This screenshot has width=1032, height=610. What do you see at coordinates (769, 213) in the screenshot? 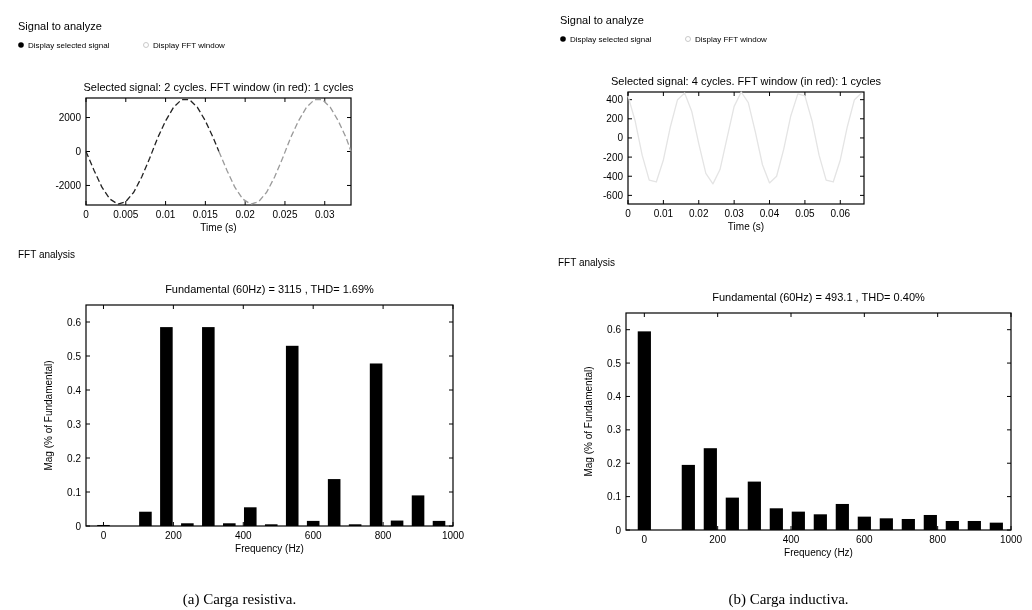
I see `x-tick-label: 0.04` at bounding box center [769, 213].